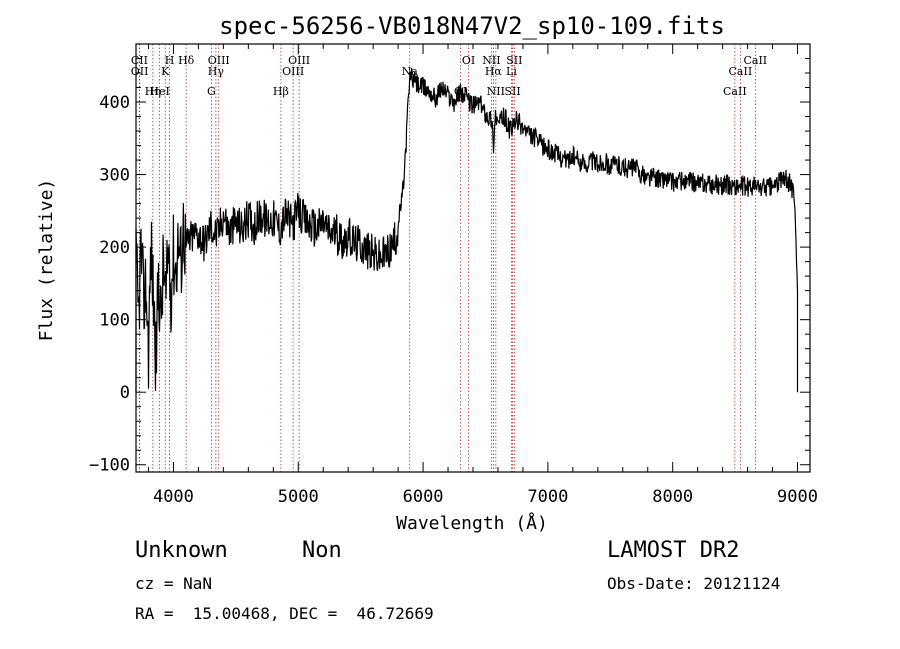 This screenshot has height=649, width=900. I want to click on y-tick-label: 200, so click(114, 248).